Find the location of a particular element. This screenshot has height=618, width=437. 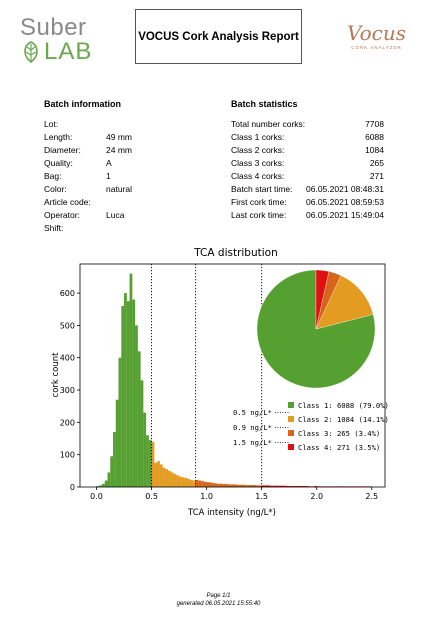

threshold-lines is located at coordinates (207, 375).